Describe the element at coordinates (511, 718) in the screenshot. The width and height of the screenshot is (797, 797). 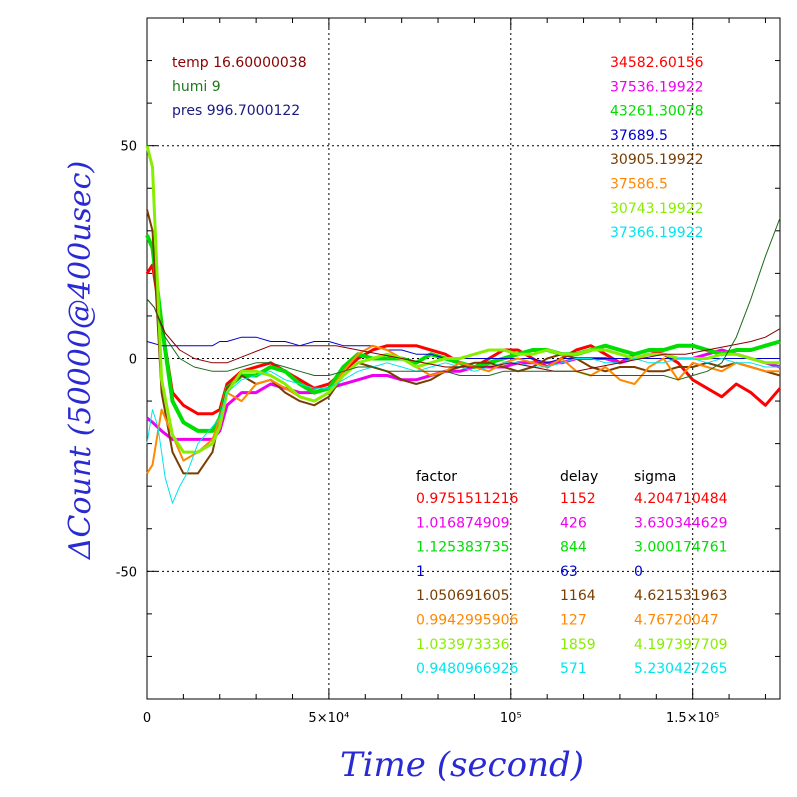
I see `x-tick-label-2: 10⁵` at that location.